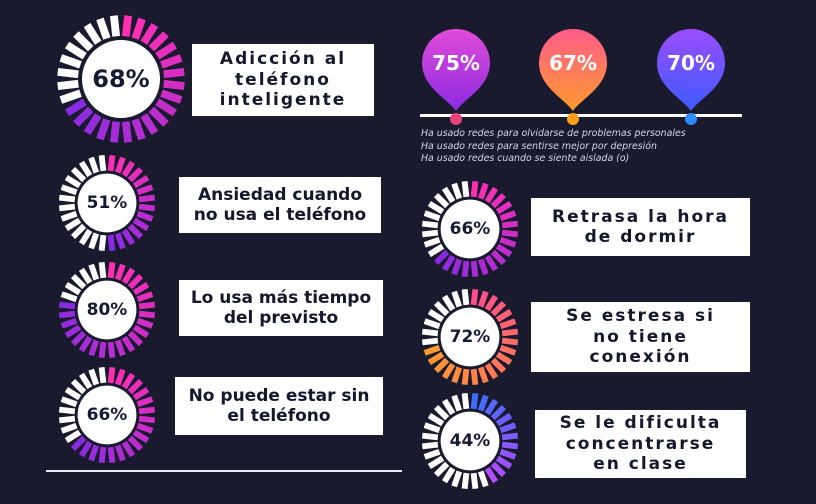 This screenshot has height=504, width=816. I want to click on pin-percent: 70%, so click(691, 63).